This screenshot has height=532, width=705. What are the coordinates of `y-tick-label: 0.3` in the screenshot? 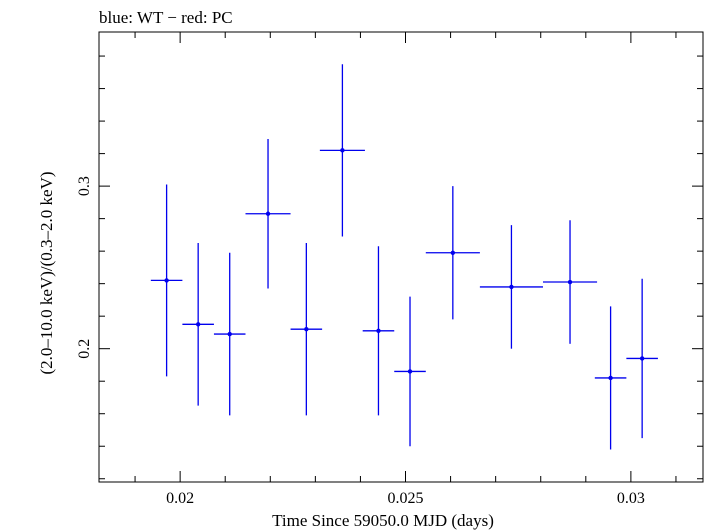 It's located at (84, 186).